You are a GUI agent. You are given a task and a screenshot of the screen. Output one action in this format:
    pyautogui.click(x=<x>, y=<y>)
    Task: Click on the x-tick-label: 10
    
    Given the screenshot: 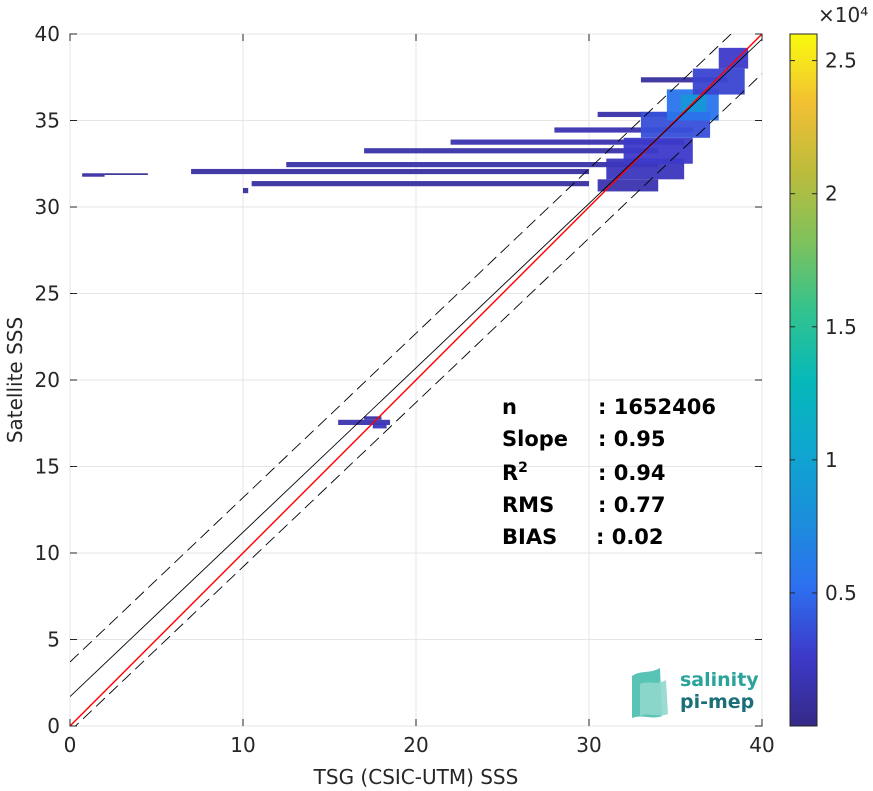 What is the action you would take?
    pyautogui.click(x=242, y=745)
    